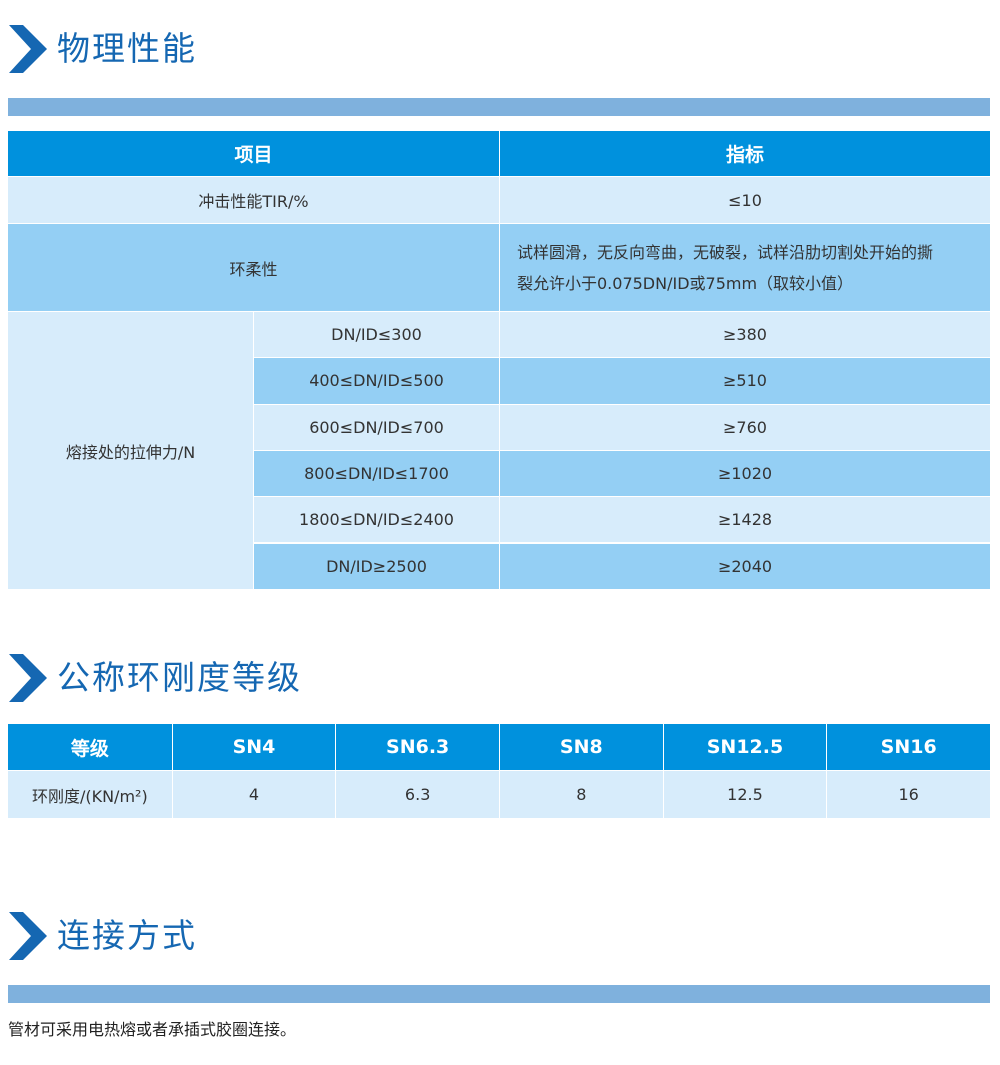 This screenshot has width=1000, height=1065. What do you see at coordinates (253, 794) in the screenshot?
I see `stiffness-cell: 4` at bounding box center [253, 794].